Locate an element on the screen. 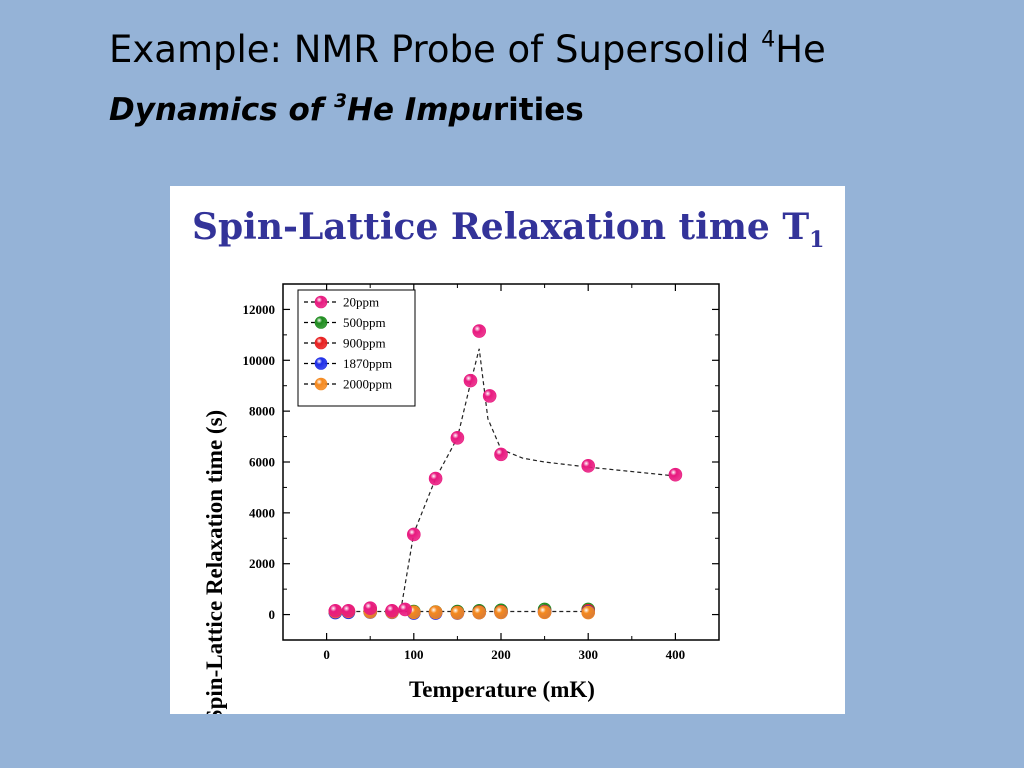 Image resolution: width=1024 pixels, height=768 pixels. y-tick-label: 2000 is located at coordinates (262, 563).